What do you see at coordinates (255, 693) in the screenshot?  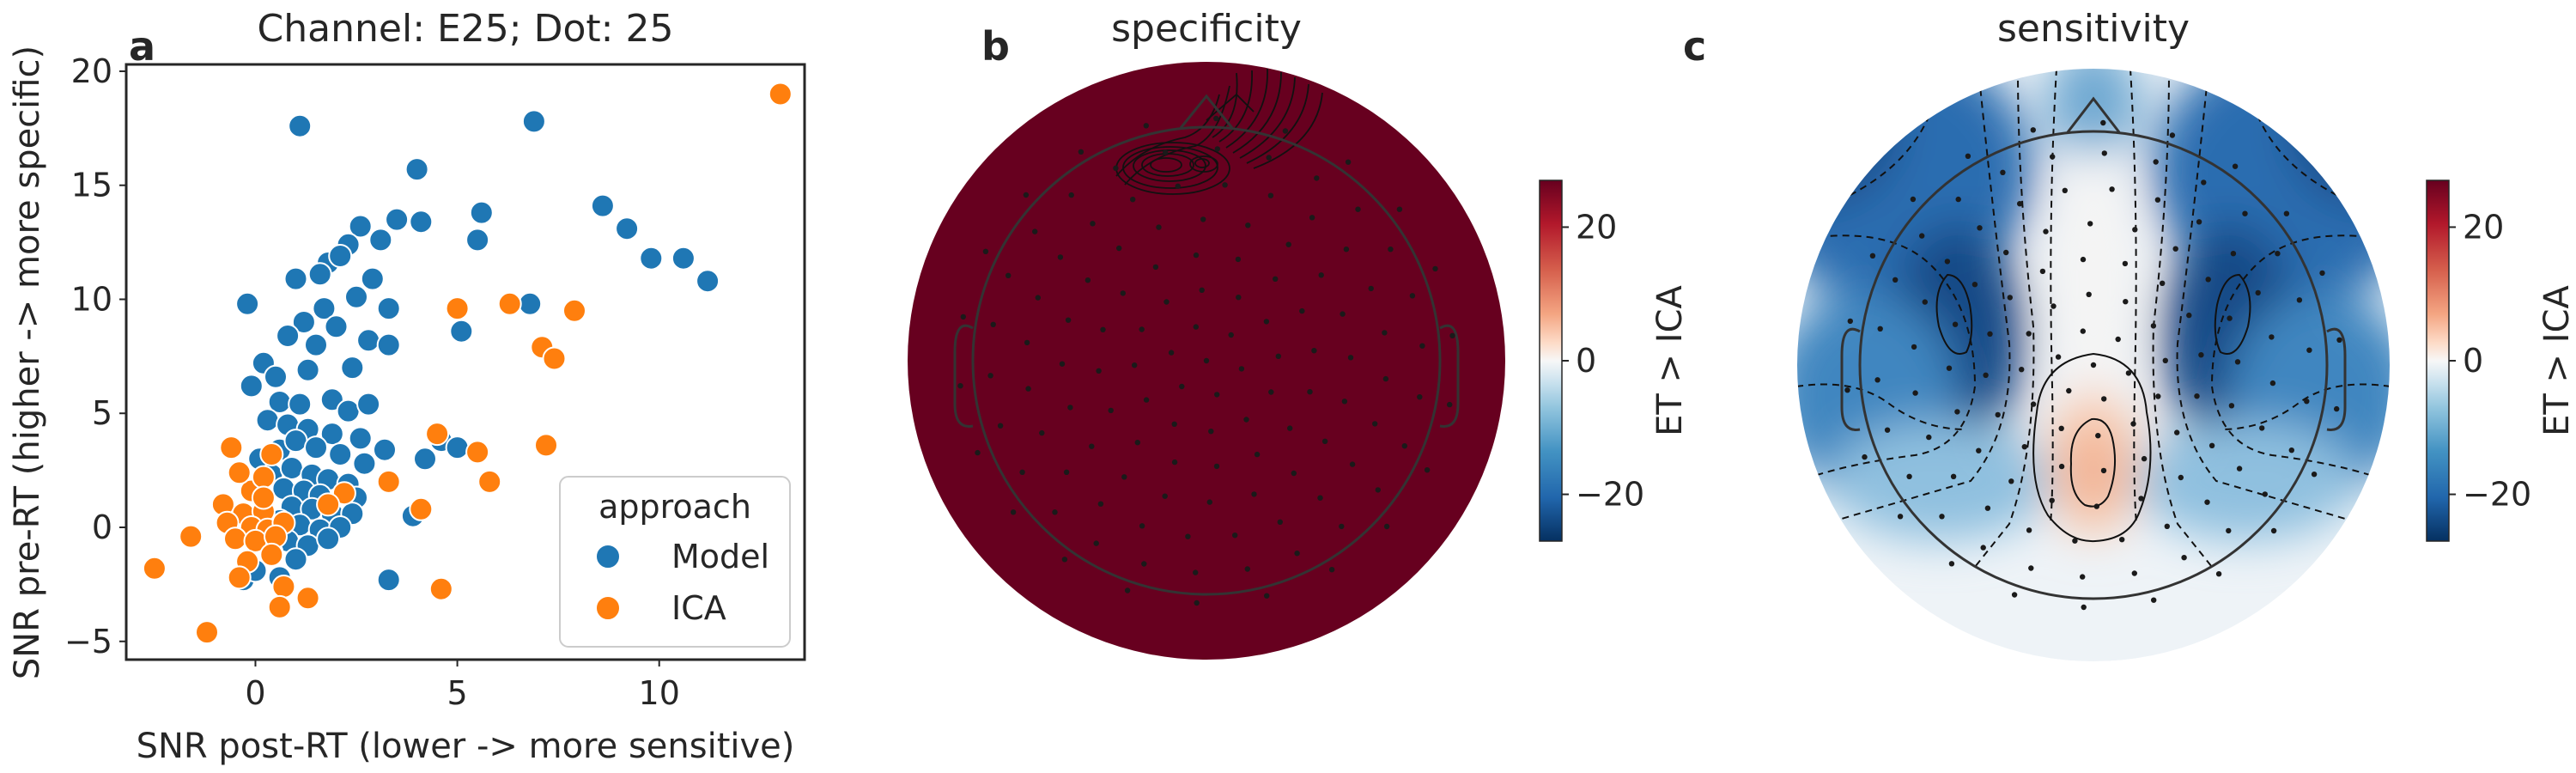 I see `x-tick-label: 0` at bounding box center [255, 693].